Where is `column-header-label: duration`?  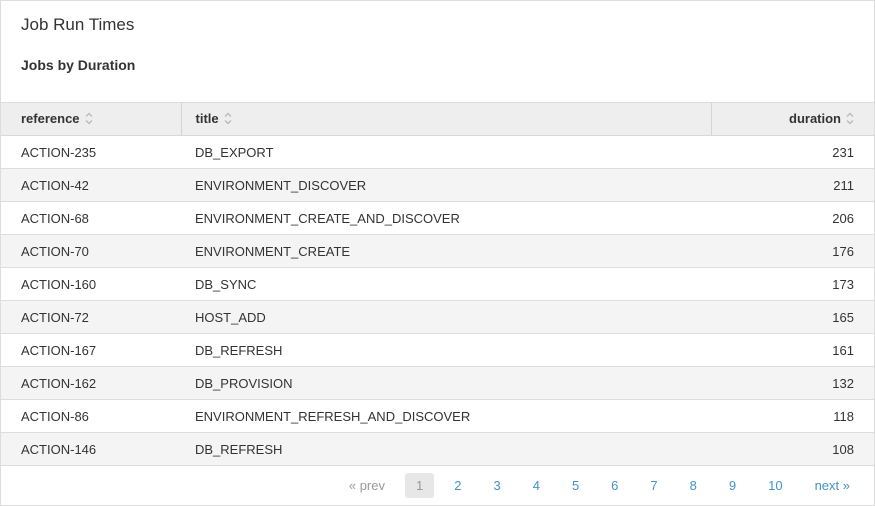
column-header-label: duration is located at coordinates (815, 118).